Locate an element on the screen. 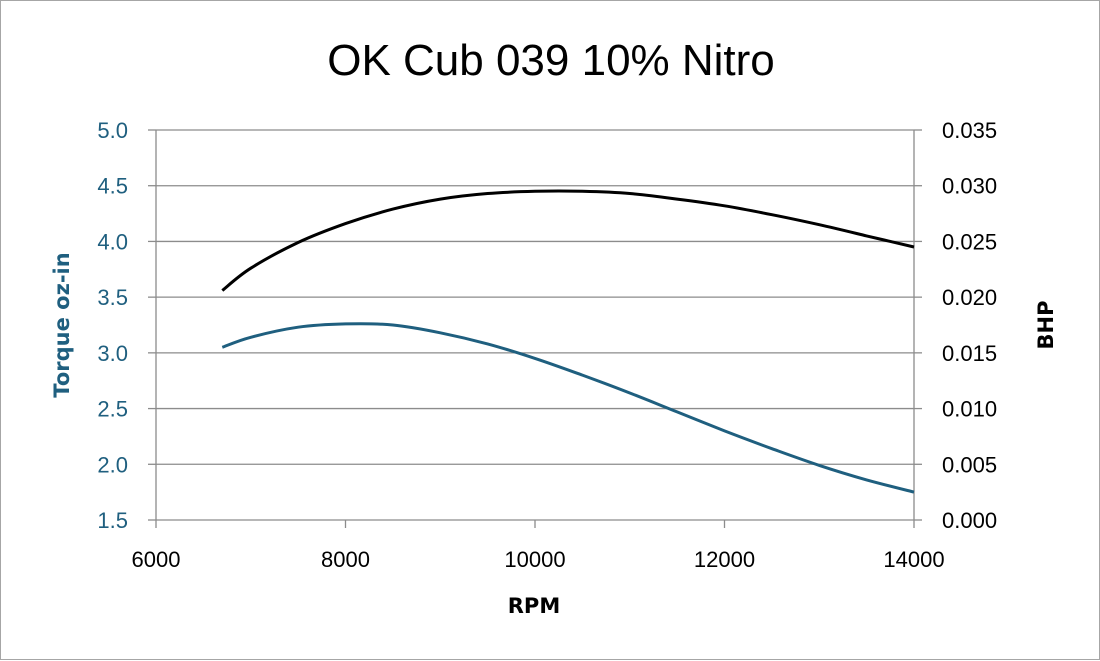 Image resolution: width=1100 pixels, height=661 pixels. x-axis-title: RPM is located at coordinates (534, 606).